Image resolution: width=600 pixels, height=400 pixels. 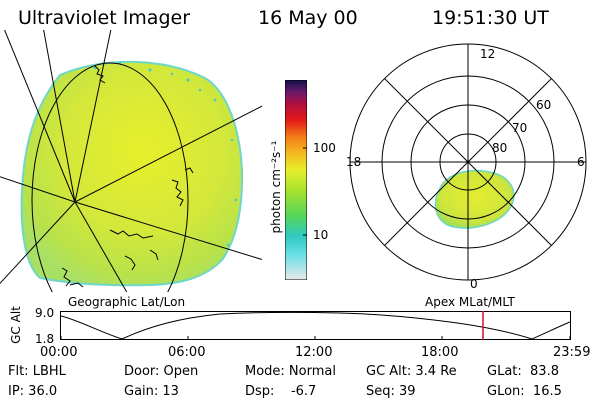 I want to click on altitude-curve, so click(x=315, y=325).